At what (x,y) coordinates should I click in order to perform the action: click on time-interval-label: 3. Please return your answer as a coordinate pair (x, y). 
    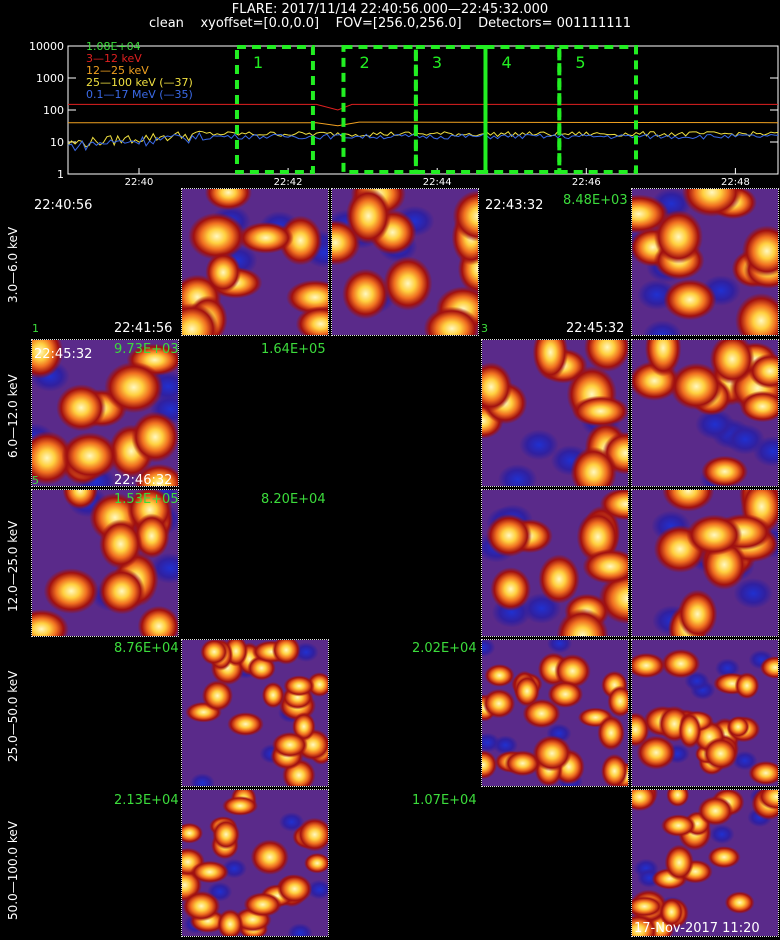
    Looking at the image, I should click on (437, 62).